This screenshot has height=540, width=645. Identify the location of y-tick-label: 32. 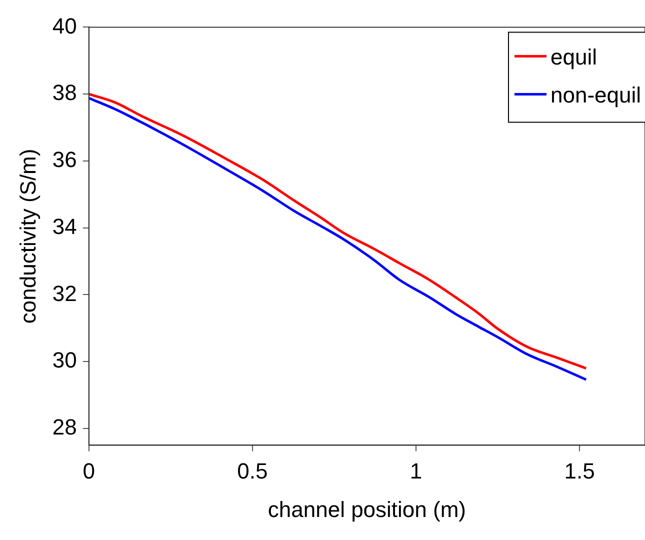
(64, 293).